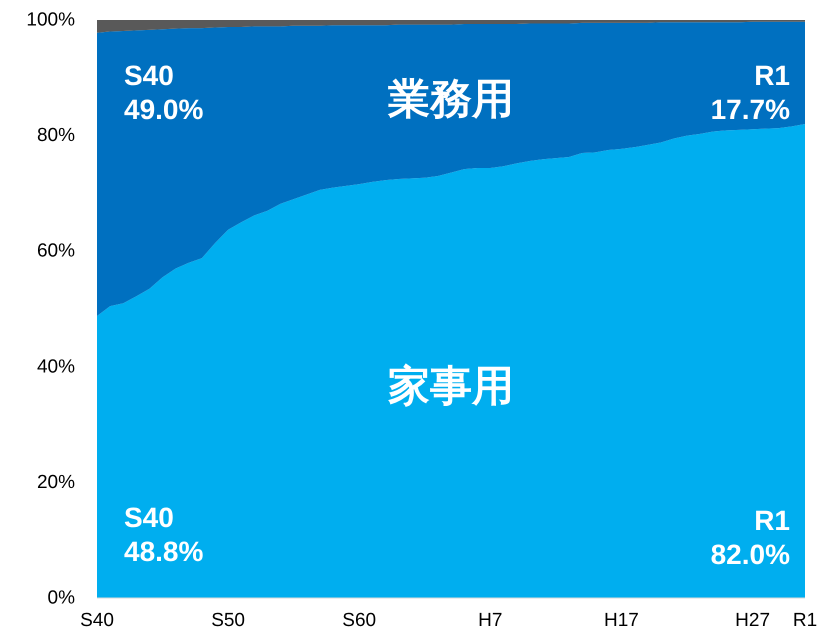 The width and height of the screenshot is (827, 635). I want to click on annotation: S40 49.0%, so click(164, 92).